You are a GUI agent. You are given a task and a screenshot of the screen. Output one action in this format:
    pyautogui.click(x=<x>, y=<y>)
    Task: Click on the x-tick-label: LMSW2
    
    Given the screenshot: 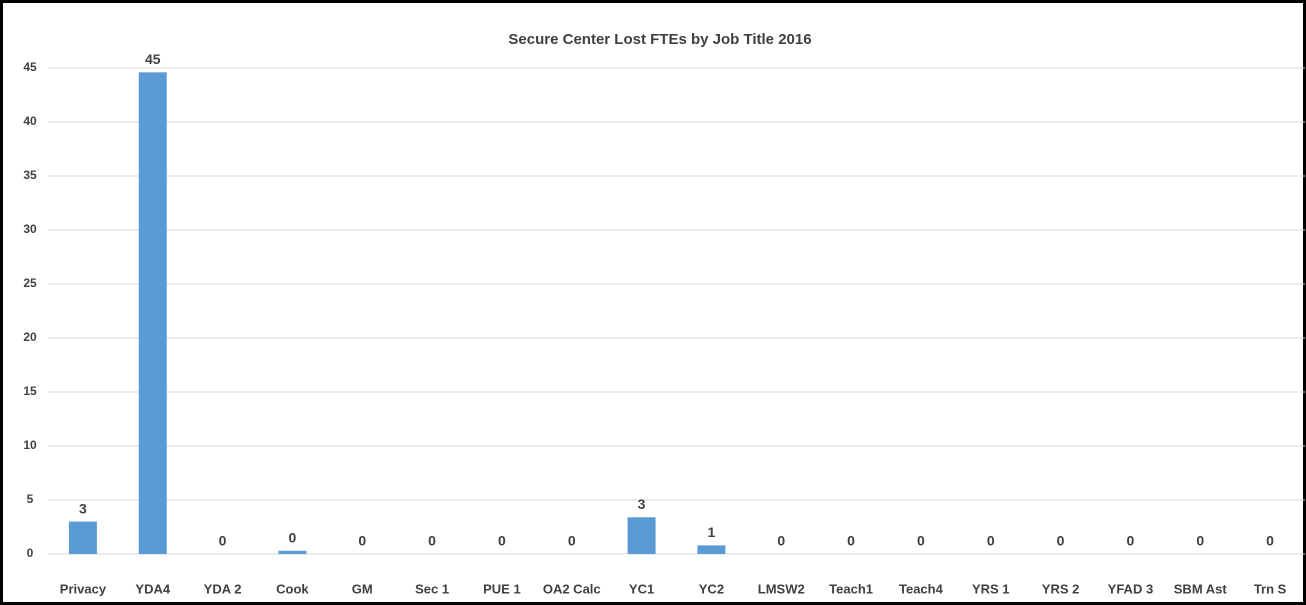 What is the action you would take?
    pyautogui.click(x=781, y=588)
    